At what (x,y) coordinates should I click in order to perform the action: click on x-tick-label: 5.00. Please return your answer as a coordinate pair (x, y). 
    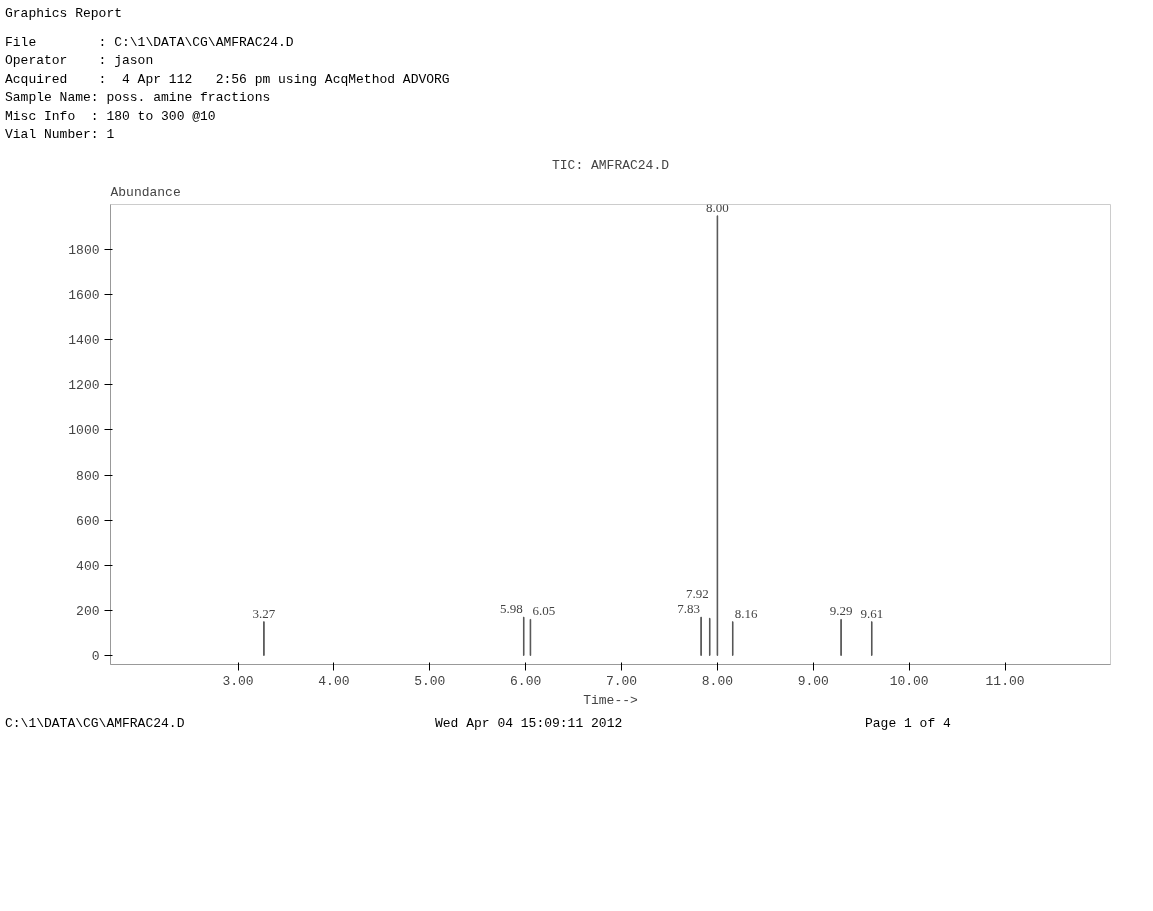
    Looking at the image, I should click on (430, 681).